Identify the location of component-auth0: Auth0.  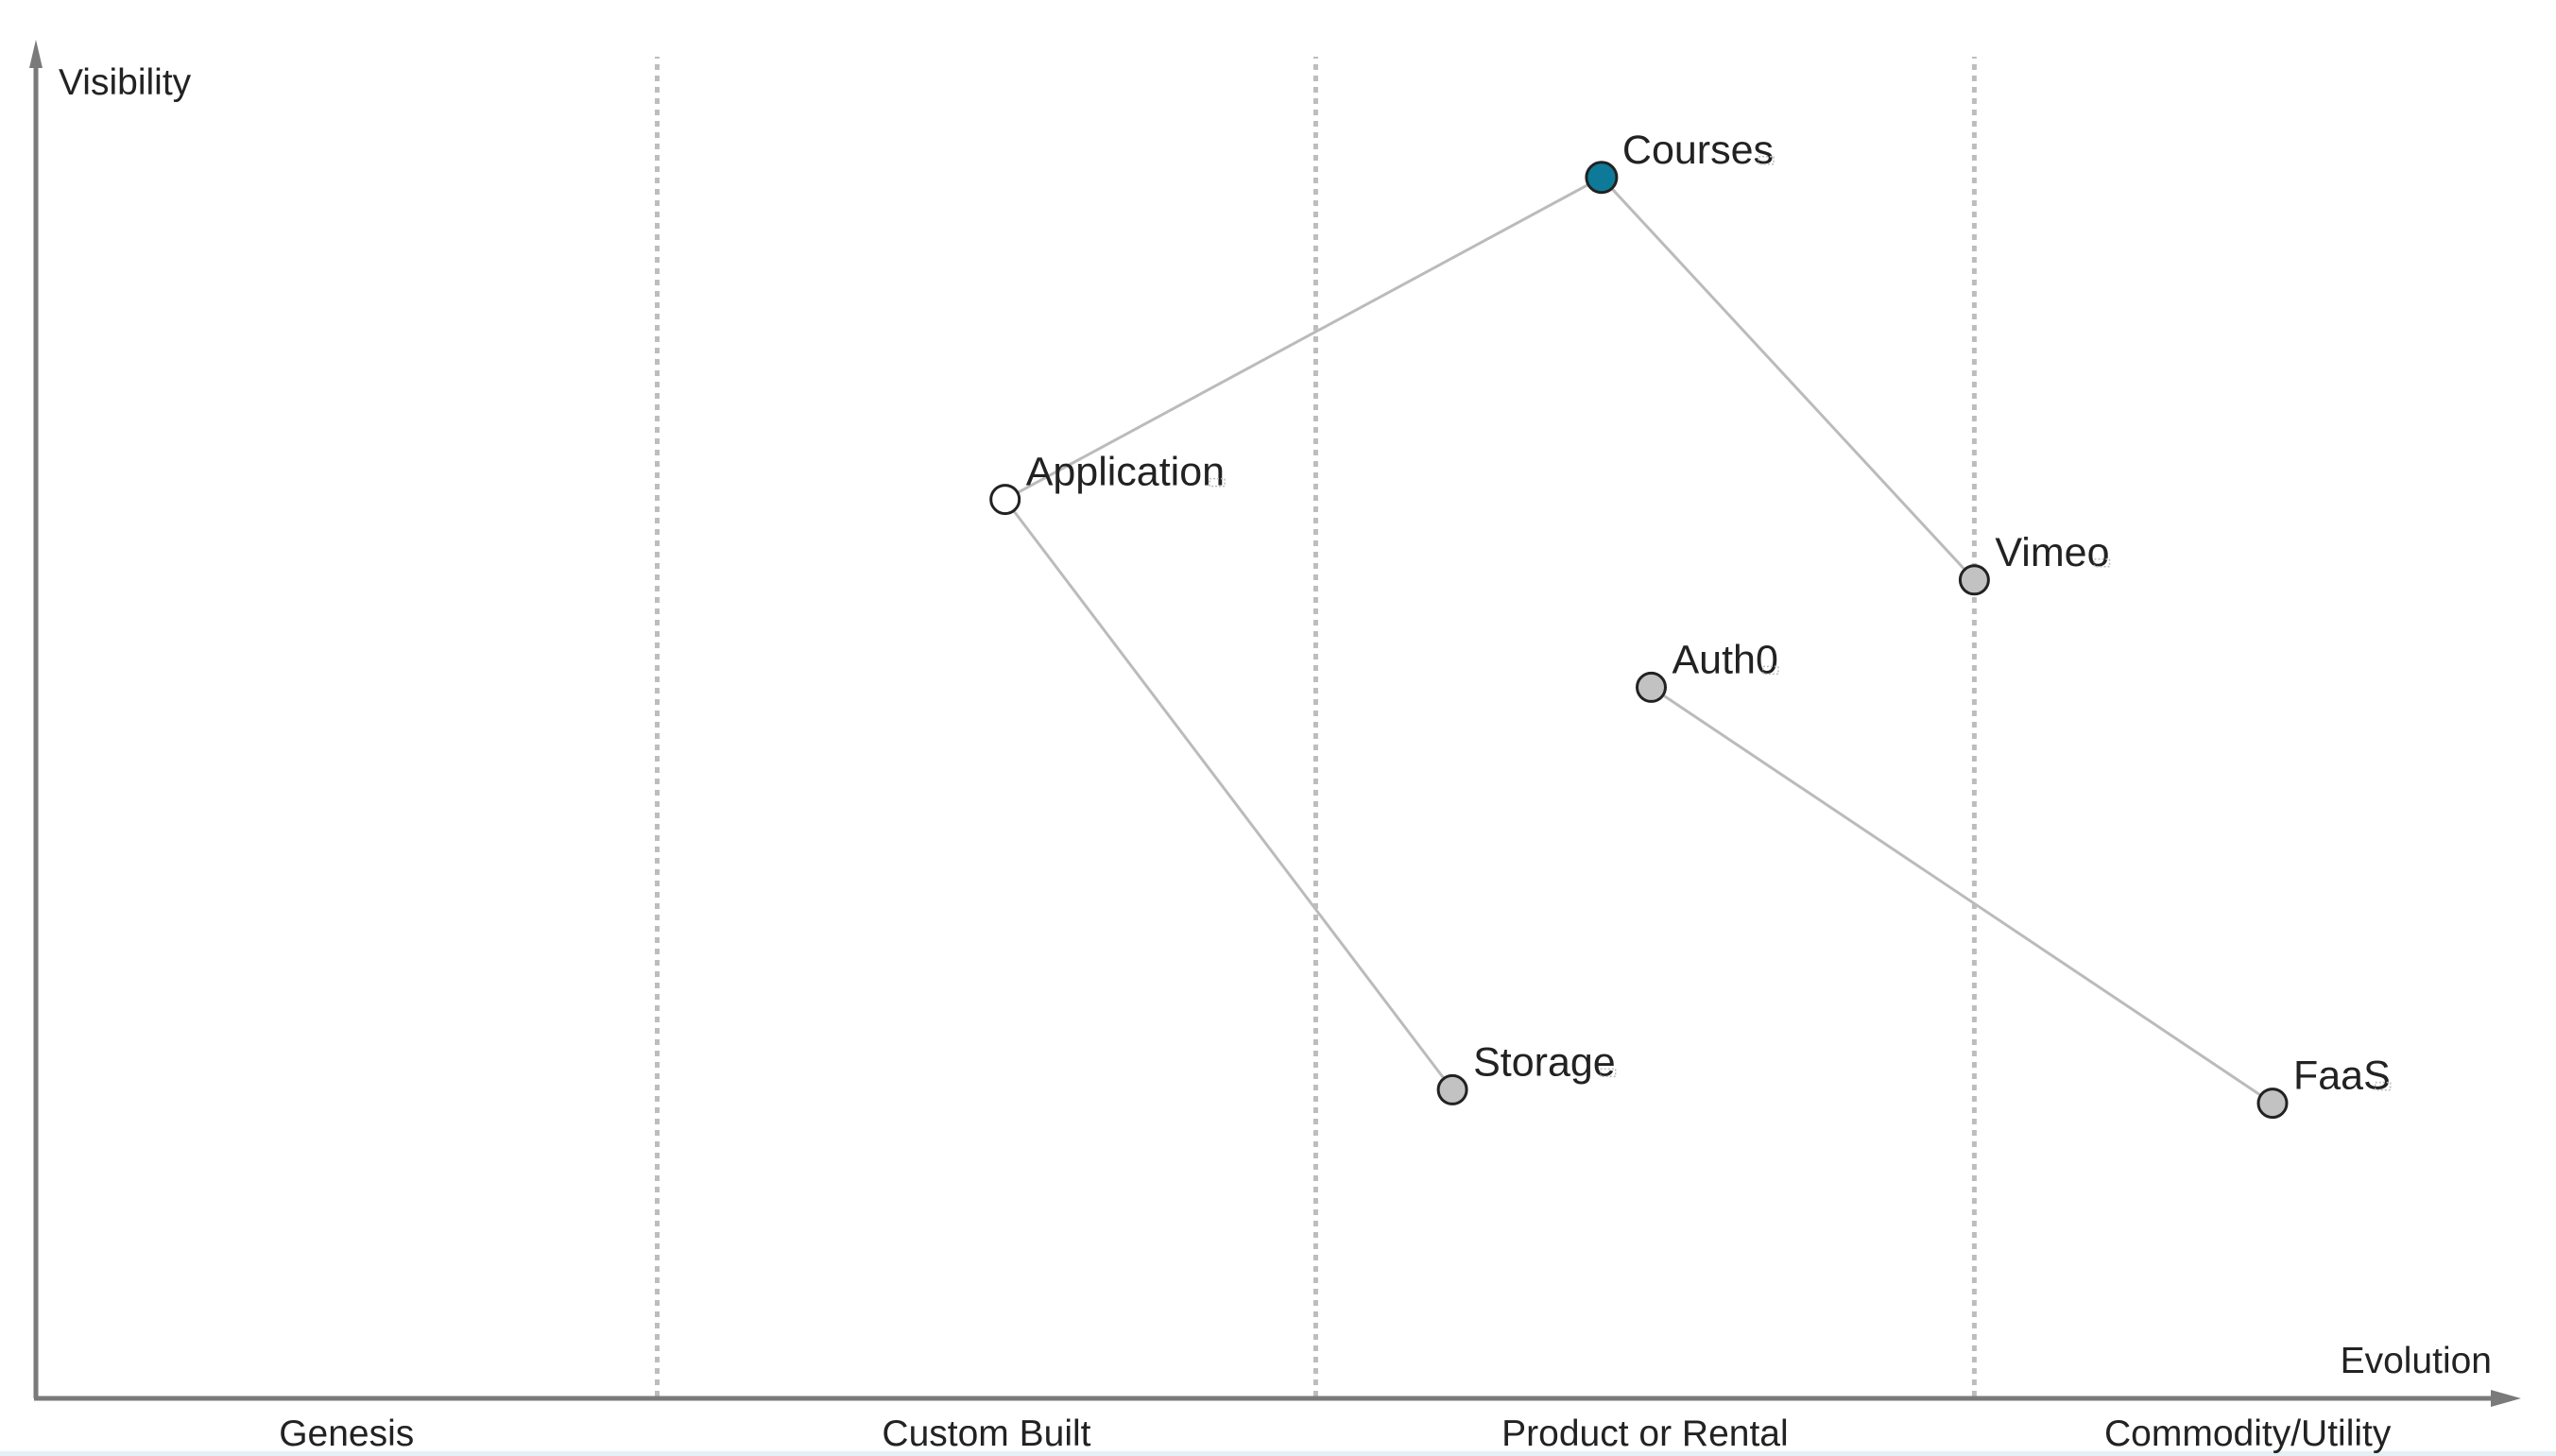
(1707, 670).